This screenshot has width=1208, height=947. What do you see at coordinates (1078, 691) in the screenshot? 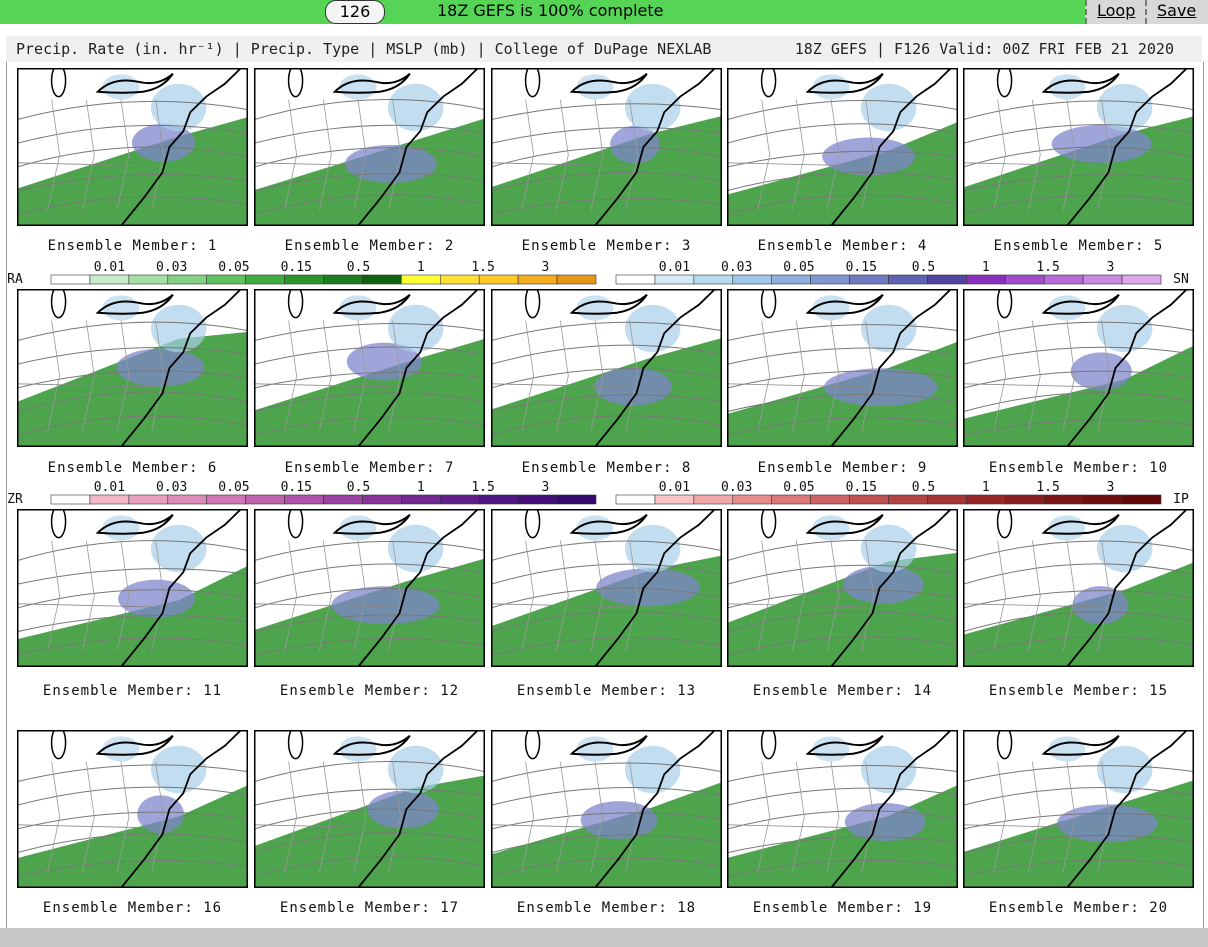
I see `panel-label: Ensemble Member: 15` at bounding box center [1078, 691].